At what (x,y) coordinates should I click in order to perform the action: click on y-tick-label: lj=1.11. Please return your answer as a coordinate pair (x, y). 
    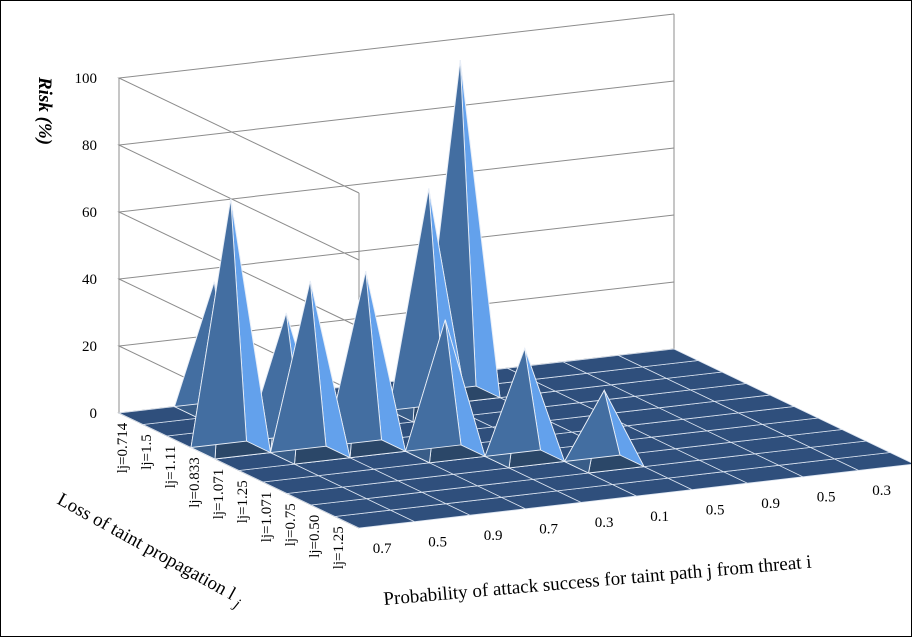
    Looking at the image, I should click on (171, 467).